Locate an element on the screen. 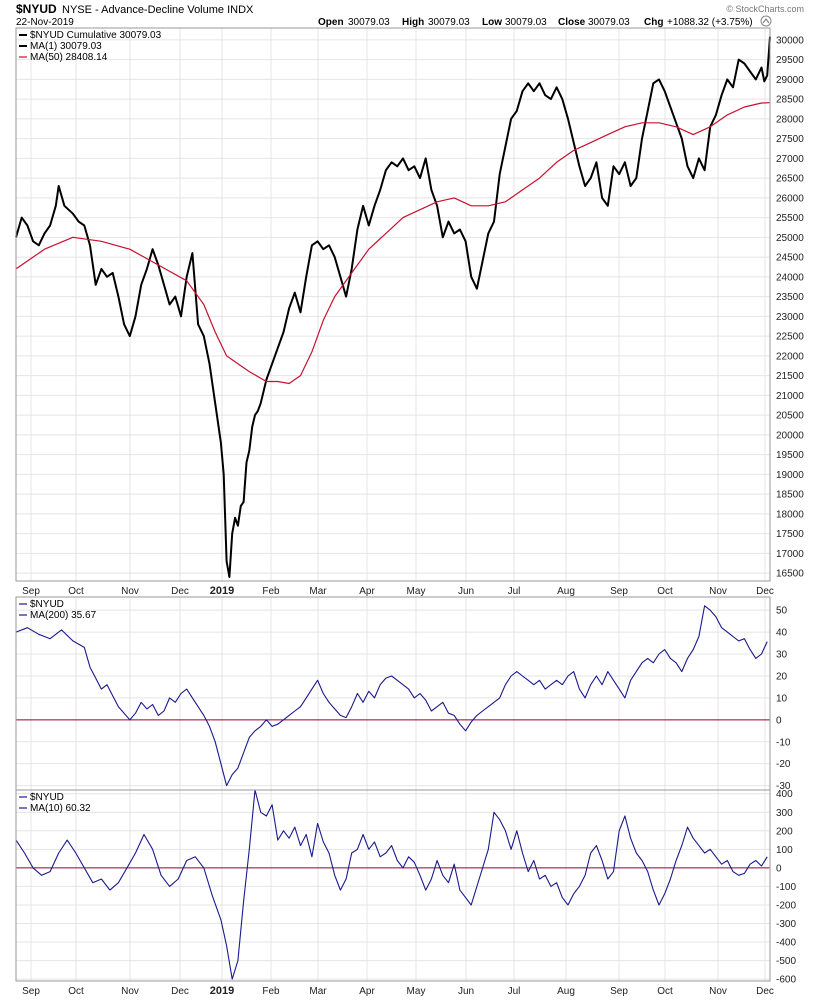 This screenshot has height=1000, width=820. y-tick-label: 17500 is located at coordinates (790, 534).